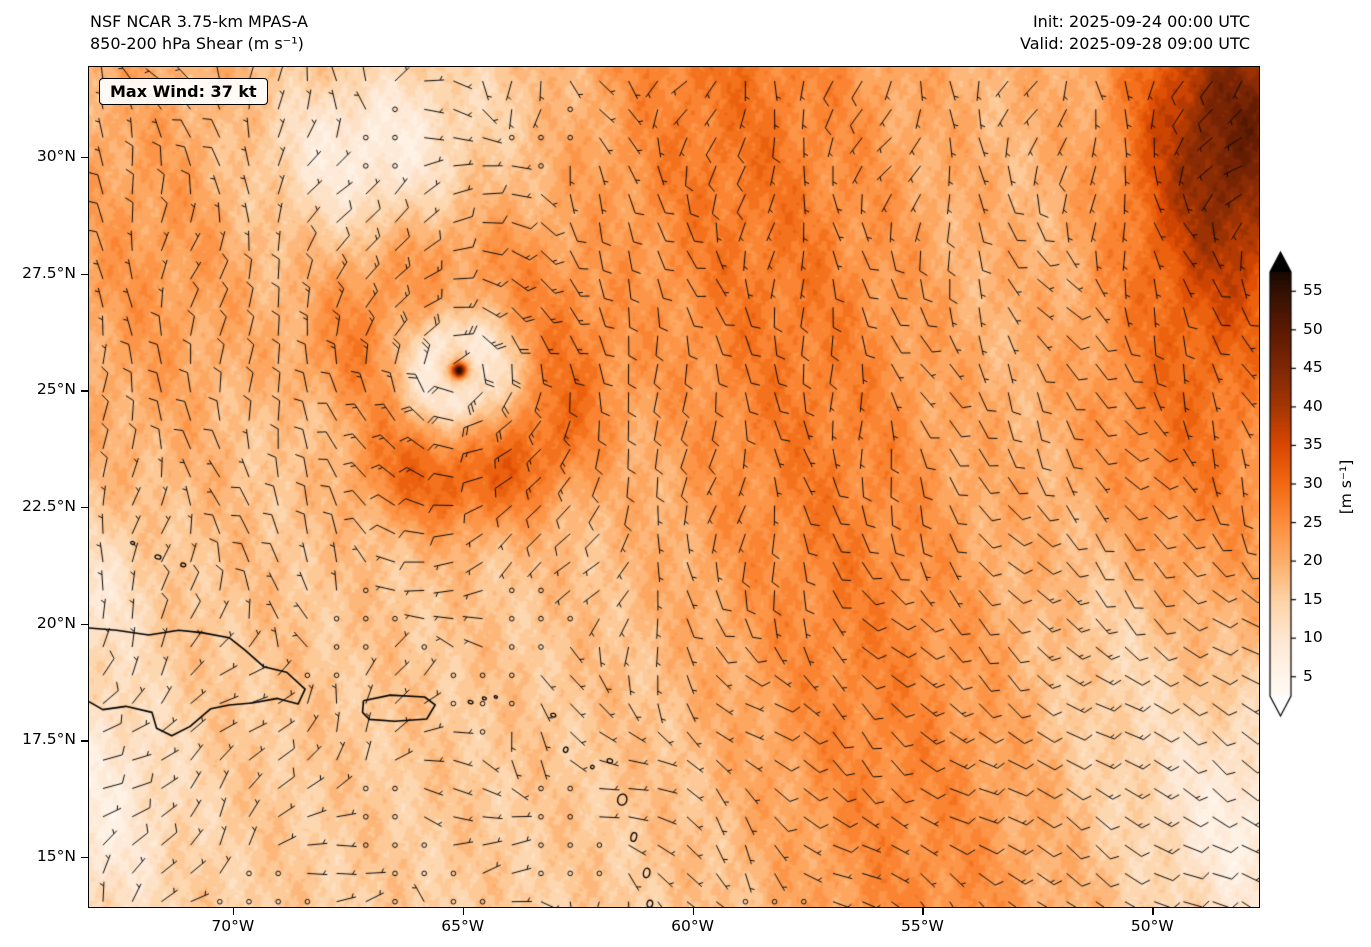 The width and height of the screenshot is (1371, 947). Describe the element at coordinates (1313, 598) in the screenshot. I see `colorbar-tick-label: 15` at that location.